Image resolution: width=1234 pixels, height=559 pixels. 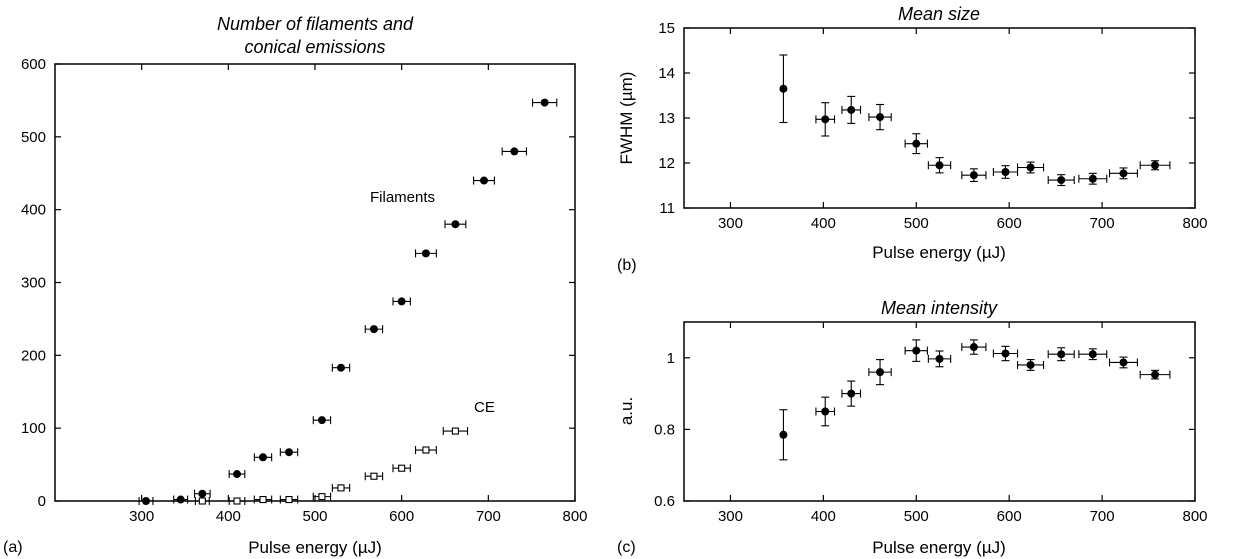 What do you see at coordinates (666, 163) in the screenshot?
I see `panel-b-y-tick-label: 12` at bounding box center [666, 163].